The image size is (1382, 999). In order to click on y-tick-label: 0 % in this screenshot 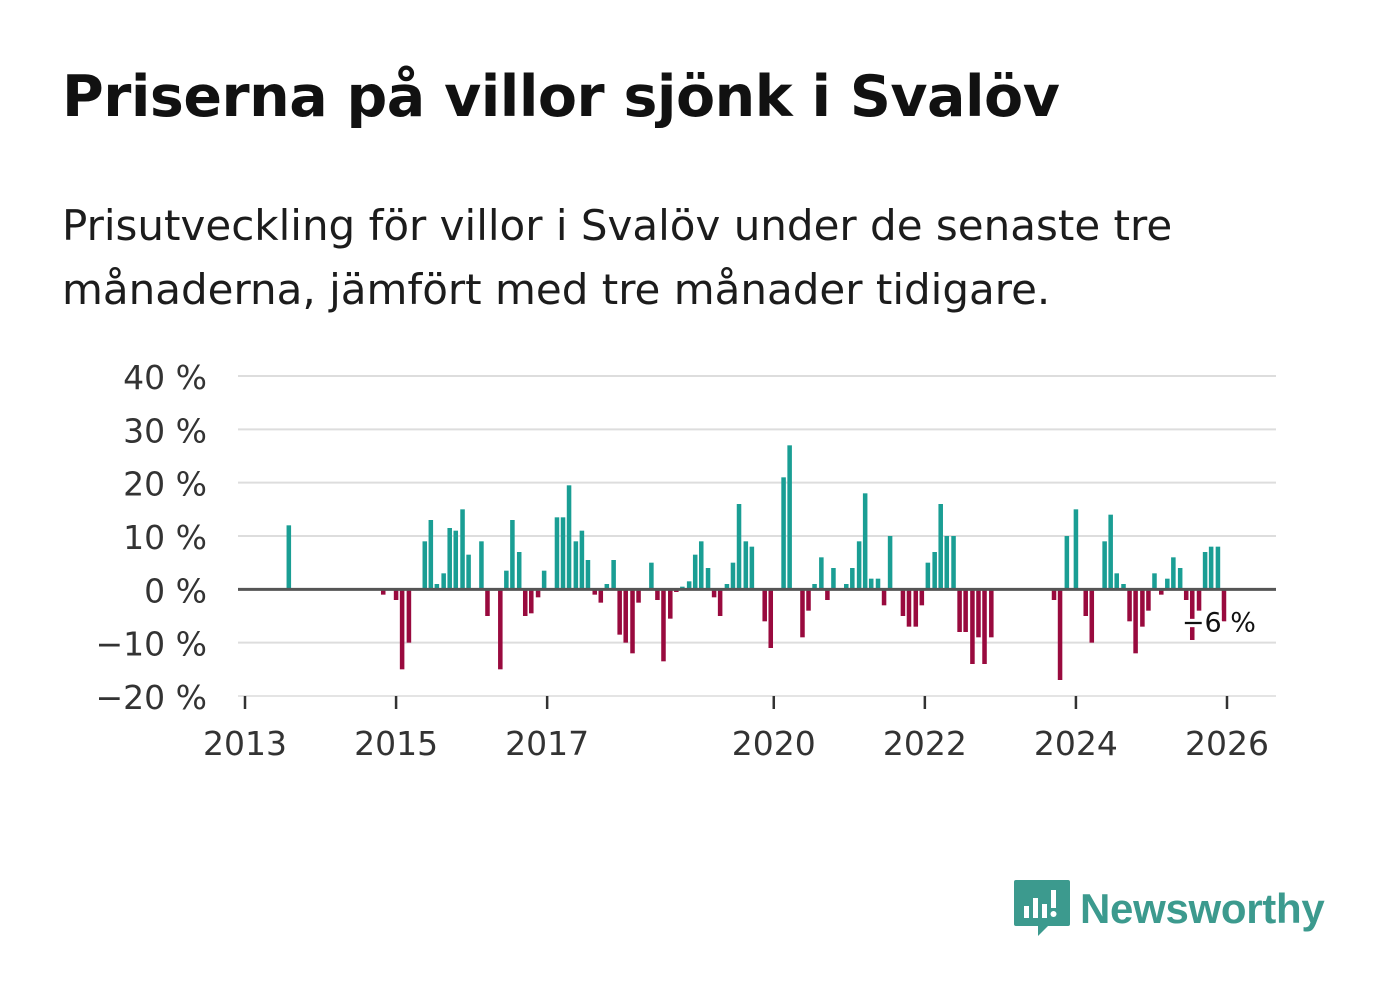, I will do `click(175, 590)`.